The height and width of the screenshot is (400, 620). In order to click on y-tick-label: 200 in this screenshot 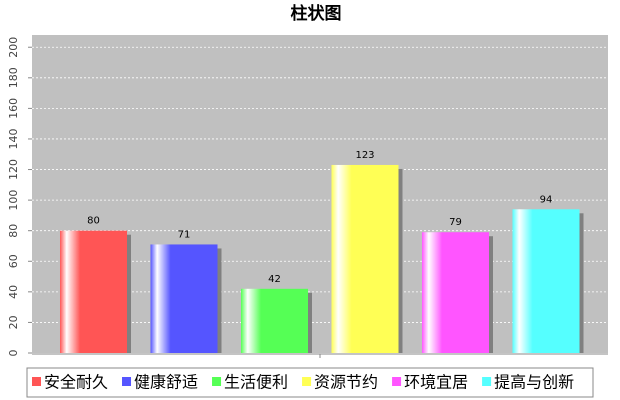, I will do `click(13, 47)`.